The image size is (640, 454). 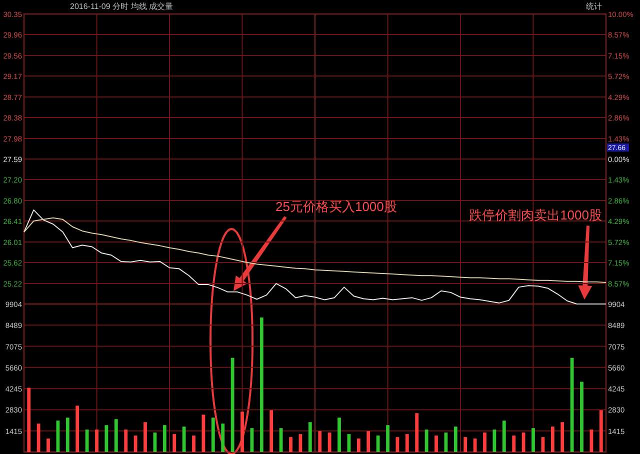 I want to click on text: 统计, so click(x=594, y=6).